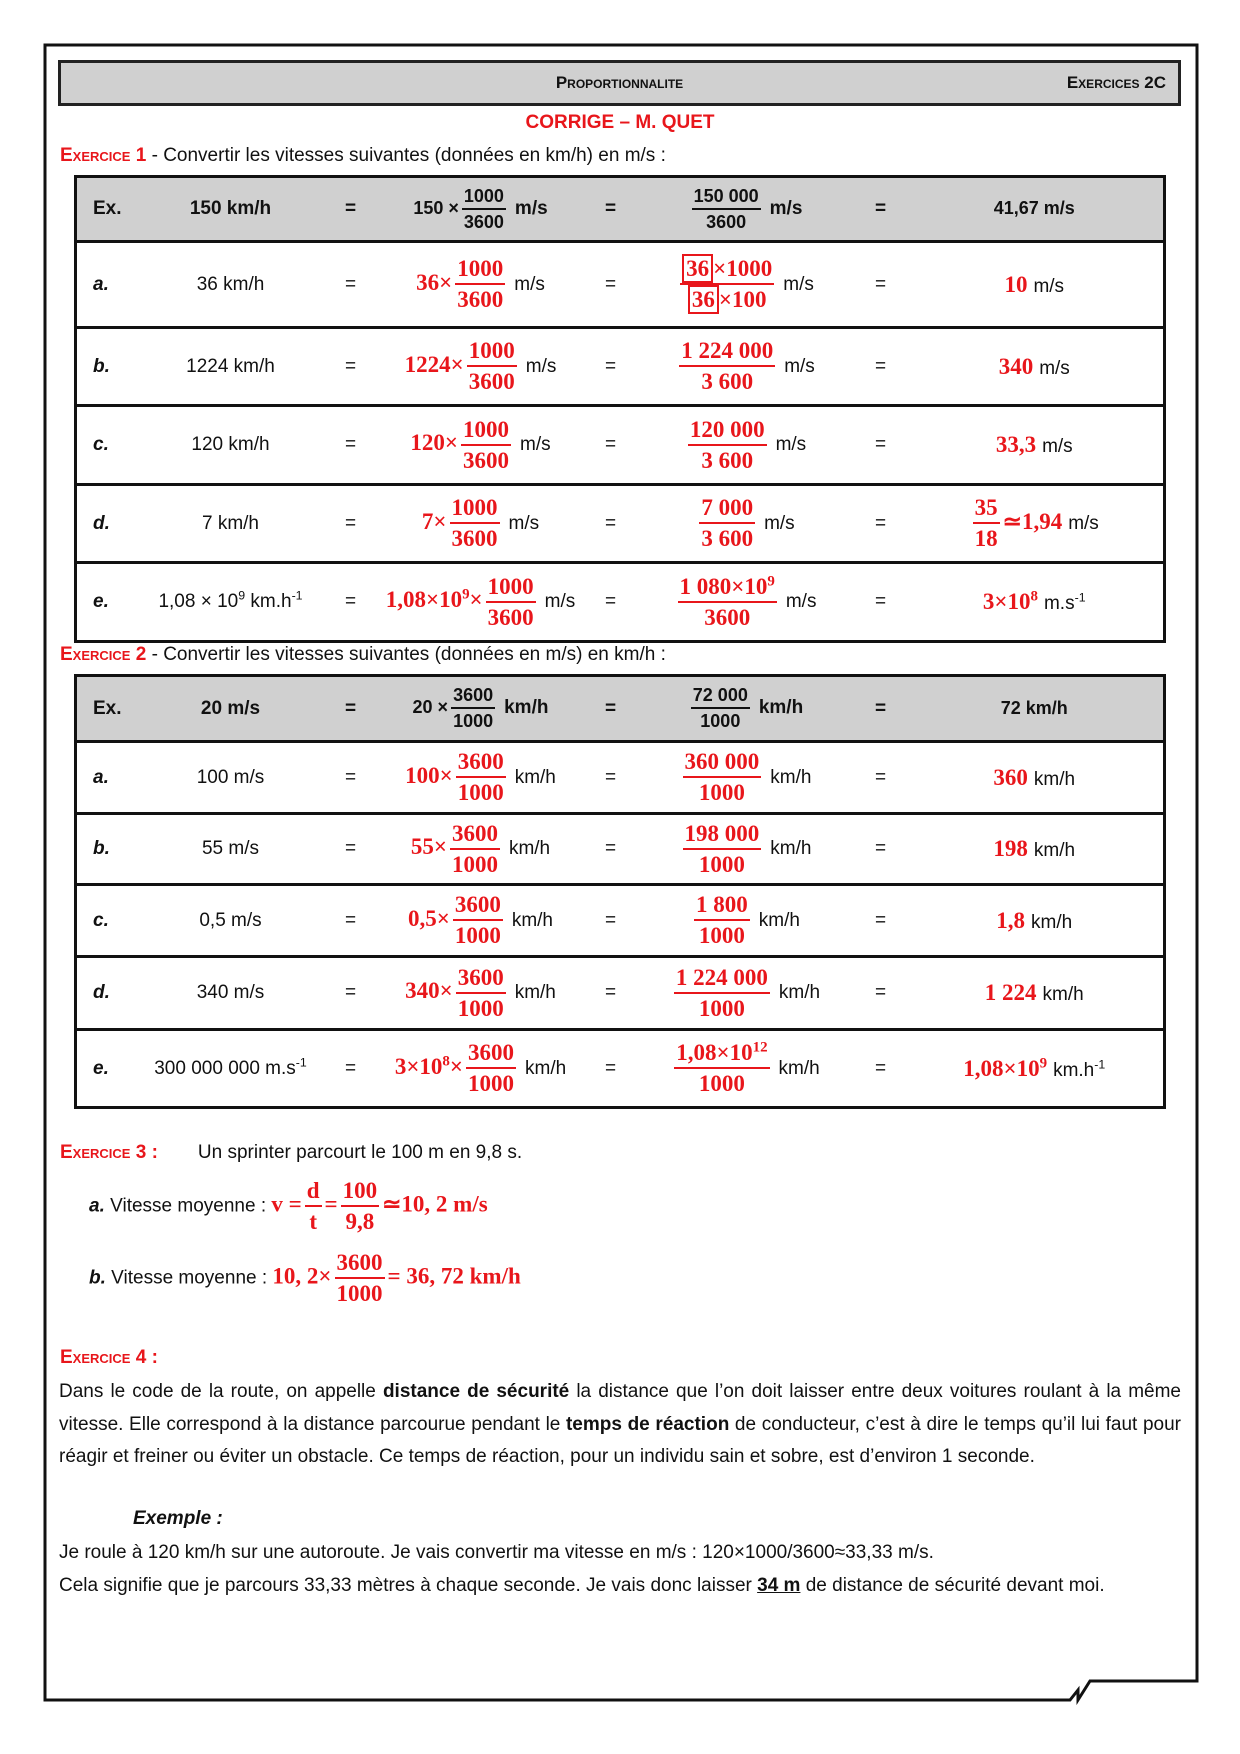 The width and height of the screenshot is (1240, 1754). What do you see at coordinates (486, 431) in the screenshot?
I see `numerator: 1000` at bounding box center [486, 431].